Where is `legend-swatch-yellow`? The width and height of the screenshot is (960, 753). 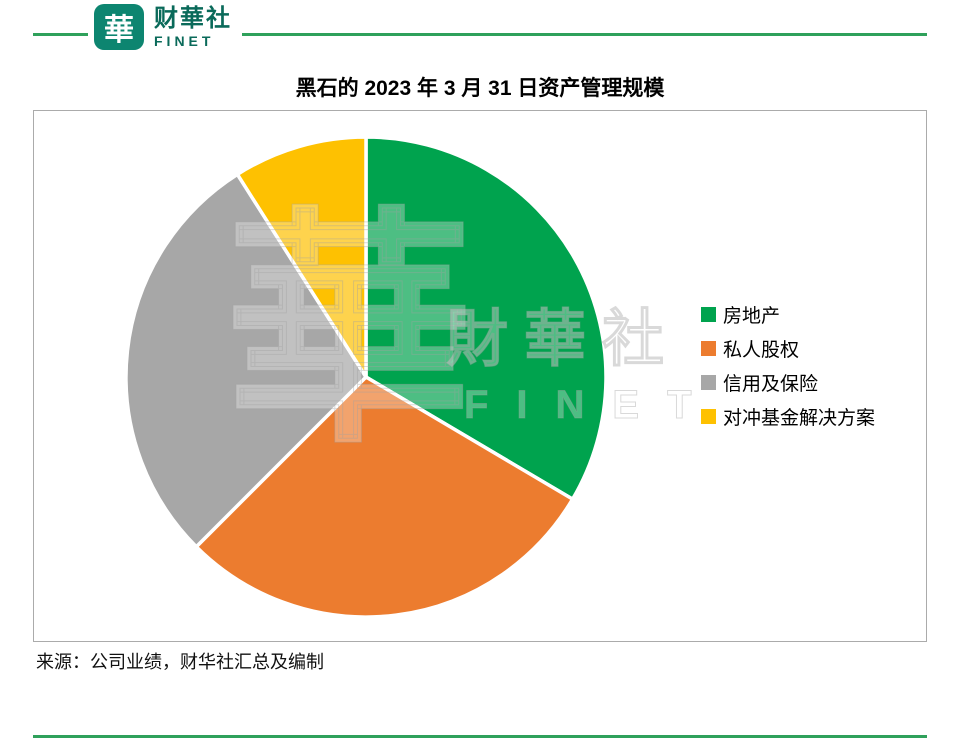 legend-swatch-yellow is located at coordinates (708, 416).